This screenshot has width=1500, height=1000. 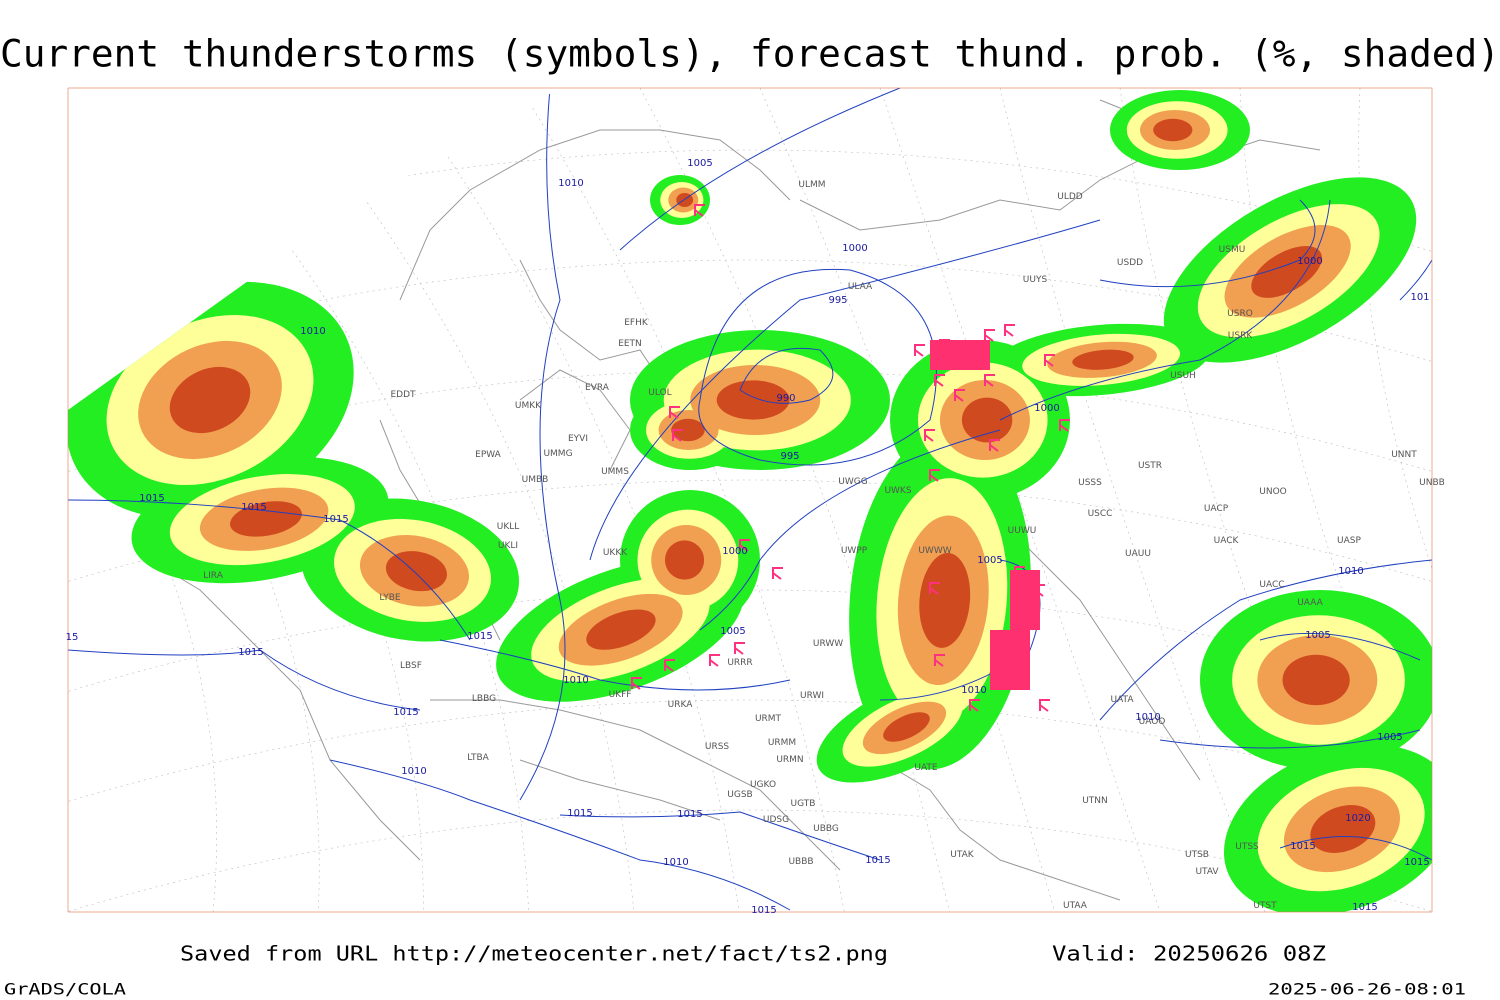 What do you see at coordinates (811, 185) in the screenshot?
I see `station-label: ULMM` at bounding box center [811, 185].